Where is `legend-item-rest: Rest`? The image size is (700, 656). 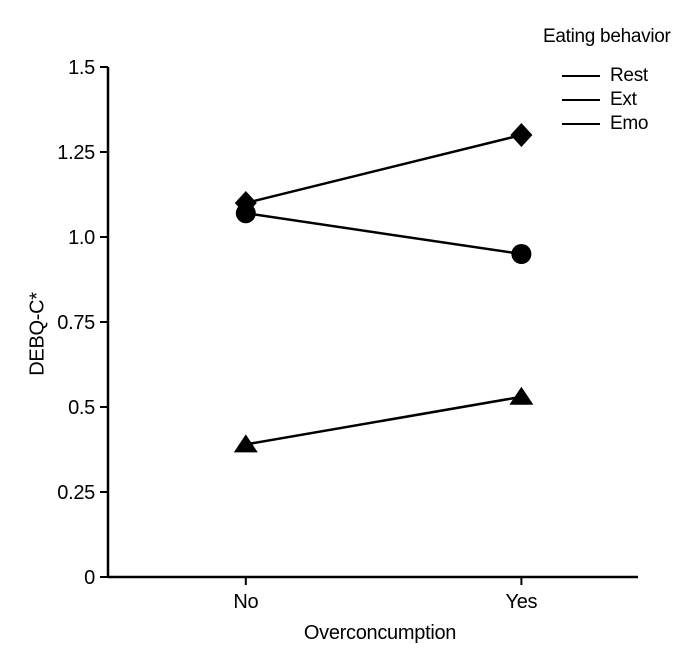 legend-item-rest: Rest is located at coordinates (621, 76).